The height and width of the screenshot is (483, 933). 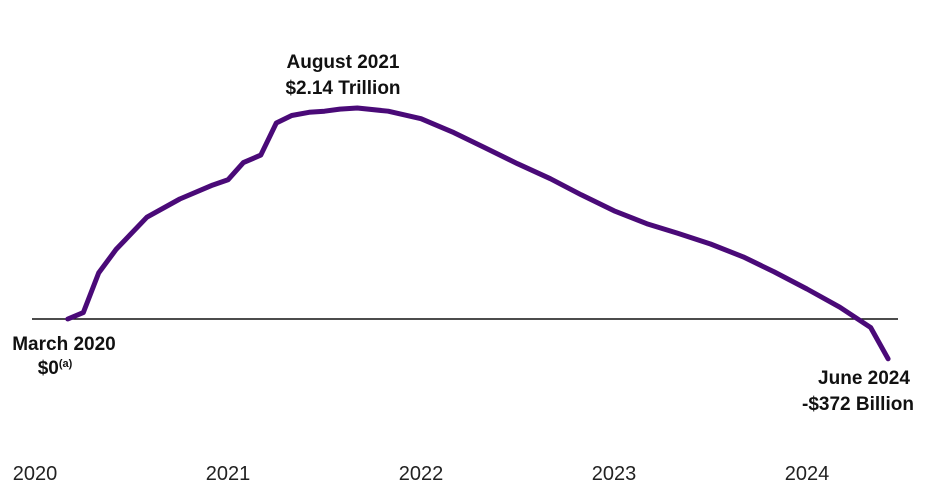 I want to click on x-tick-label: 2024, so click(x=807, y=473).